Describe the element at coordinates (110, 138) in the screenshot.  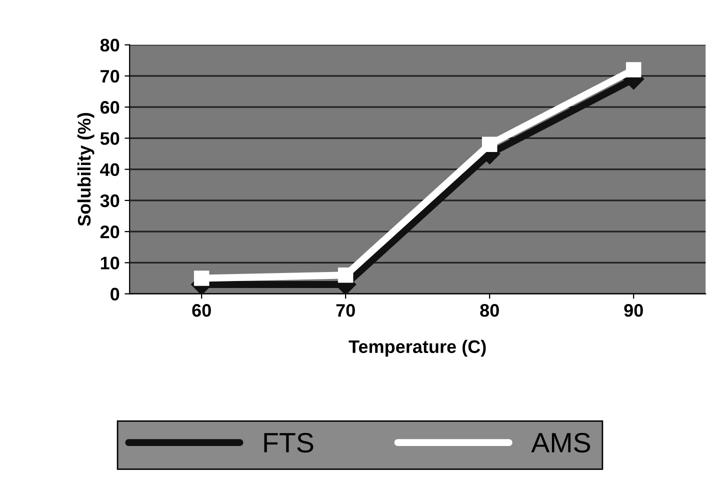
I see `y-tick-label: 50` at that location.